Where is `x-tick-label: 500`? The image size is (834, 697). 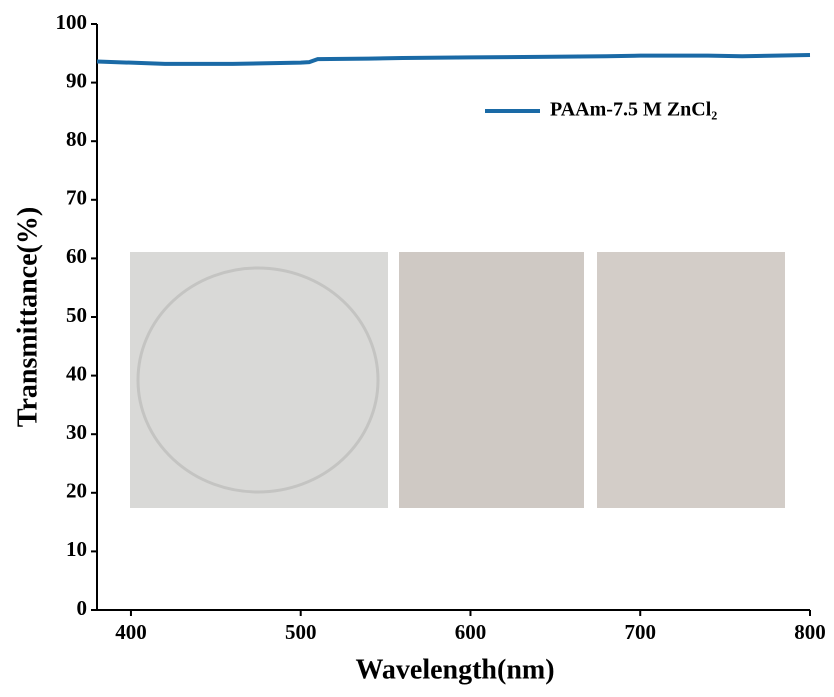
x-tick-label: 500 is located at coordinates (301, 632).